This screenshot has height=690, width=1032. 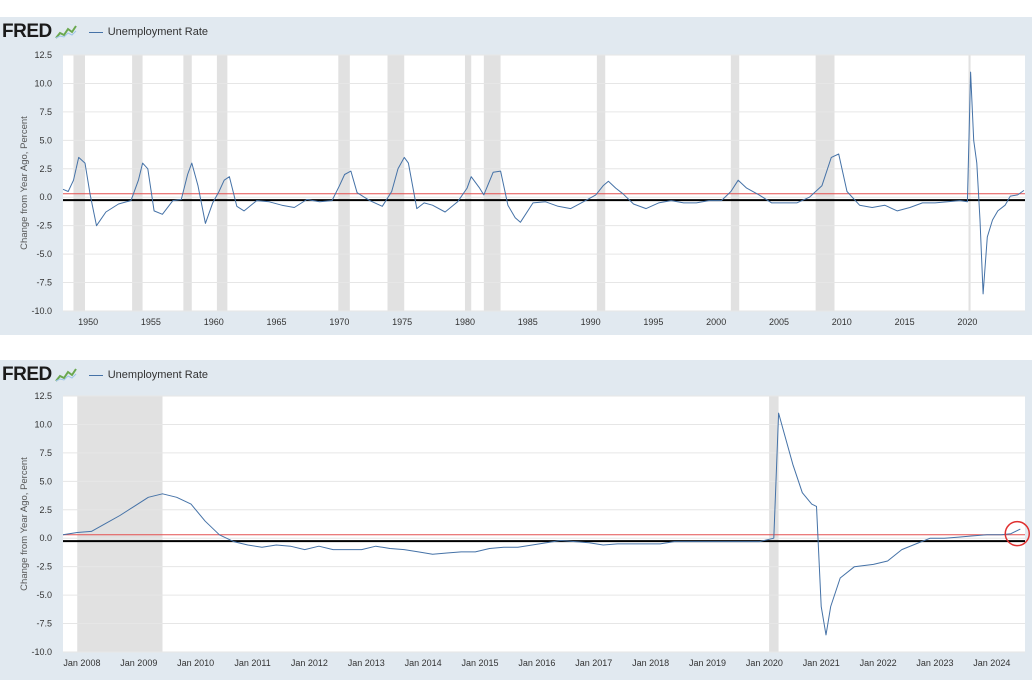 What do you see at coordinates (214, 322) in the screenshot?
I see `x-tick-label: 1960` at bounding box center [214, 322].